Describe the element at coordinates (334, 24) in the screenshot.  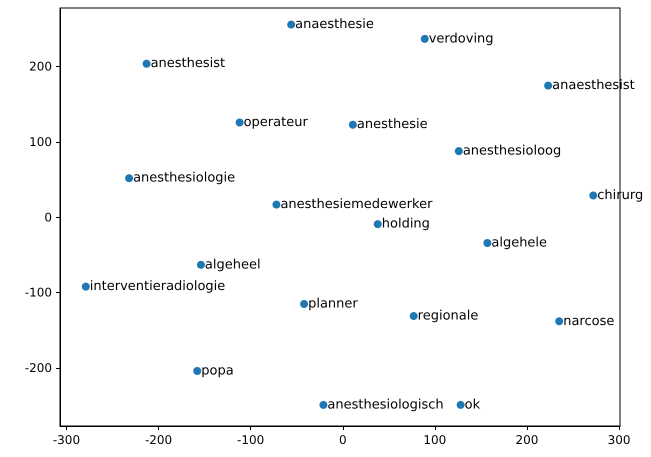
I see `data-label: anaesthesie` at that location.